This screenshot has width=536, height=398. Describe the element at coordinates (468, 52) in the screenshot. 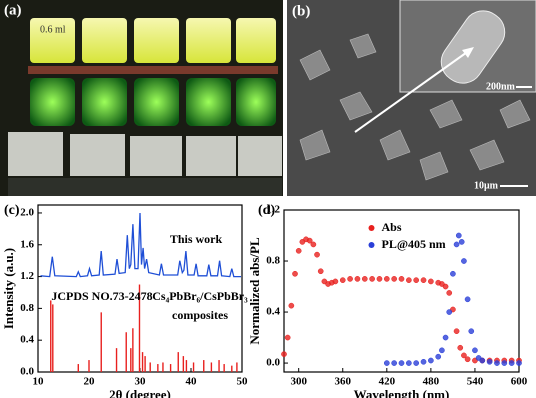

I see `arrowhead` at that location.